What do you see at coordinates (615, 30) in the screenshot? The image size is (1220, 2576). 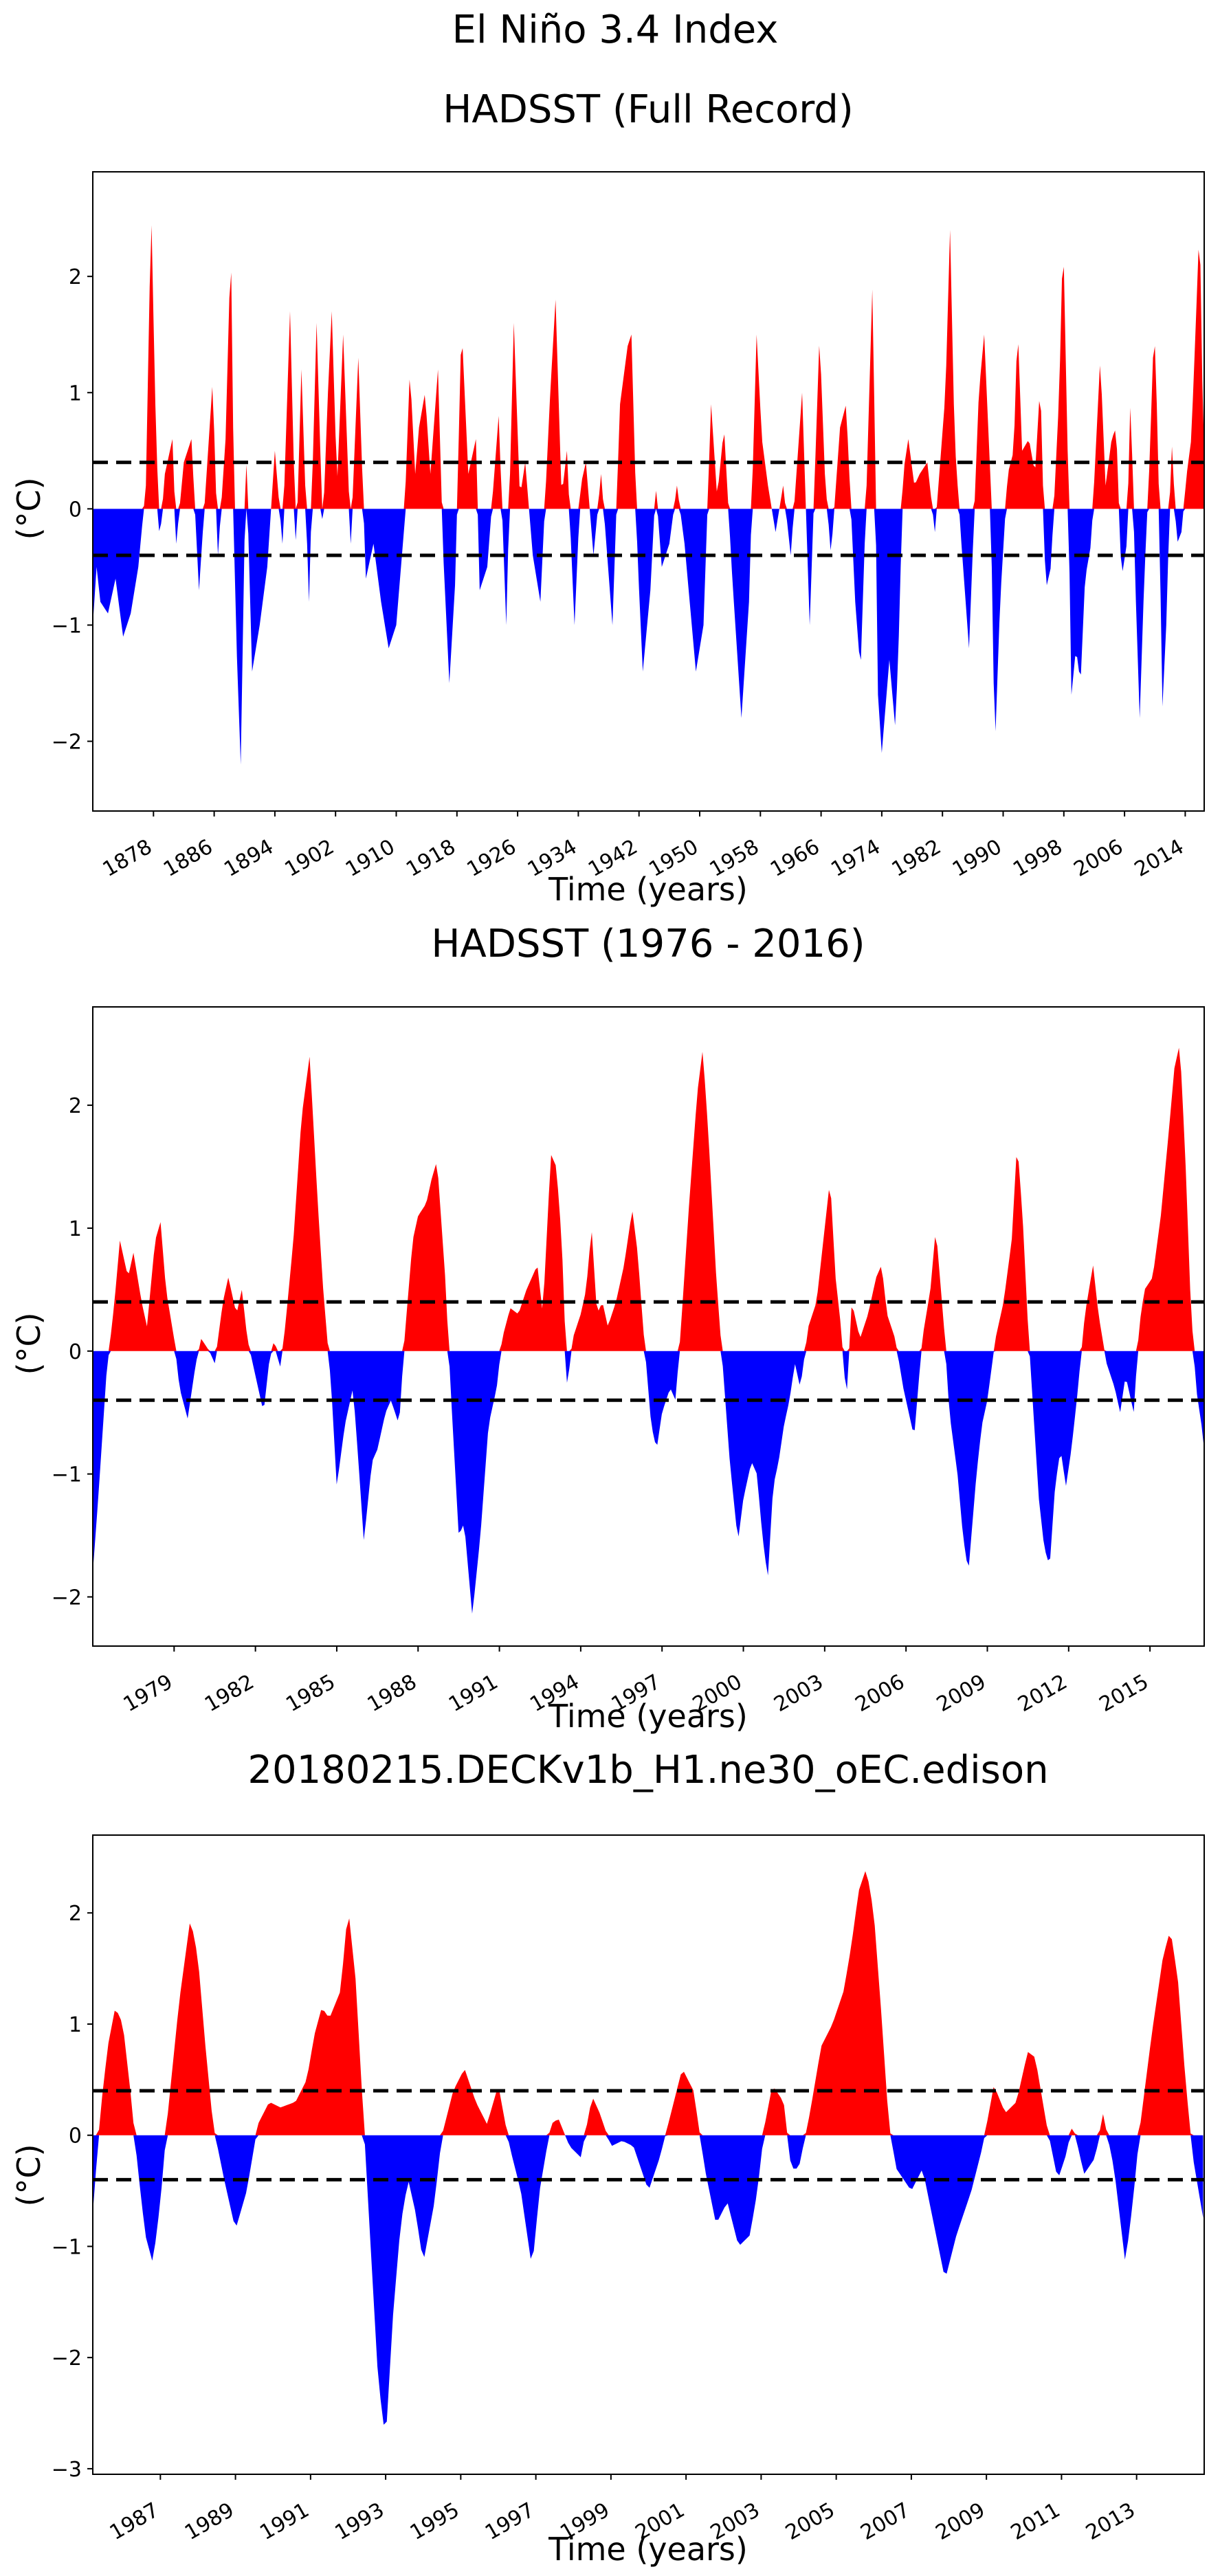 I see `figure-title: El Niño 3.4 Index` at bounding box center [615, 30].